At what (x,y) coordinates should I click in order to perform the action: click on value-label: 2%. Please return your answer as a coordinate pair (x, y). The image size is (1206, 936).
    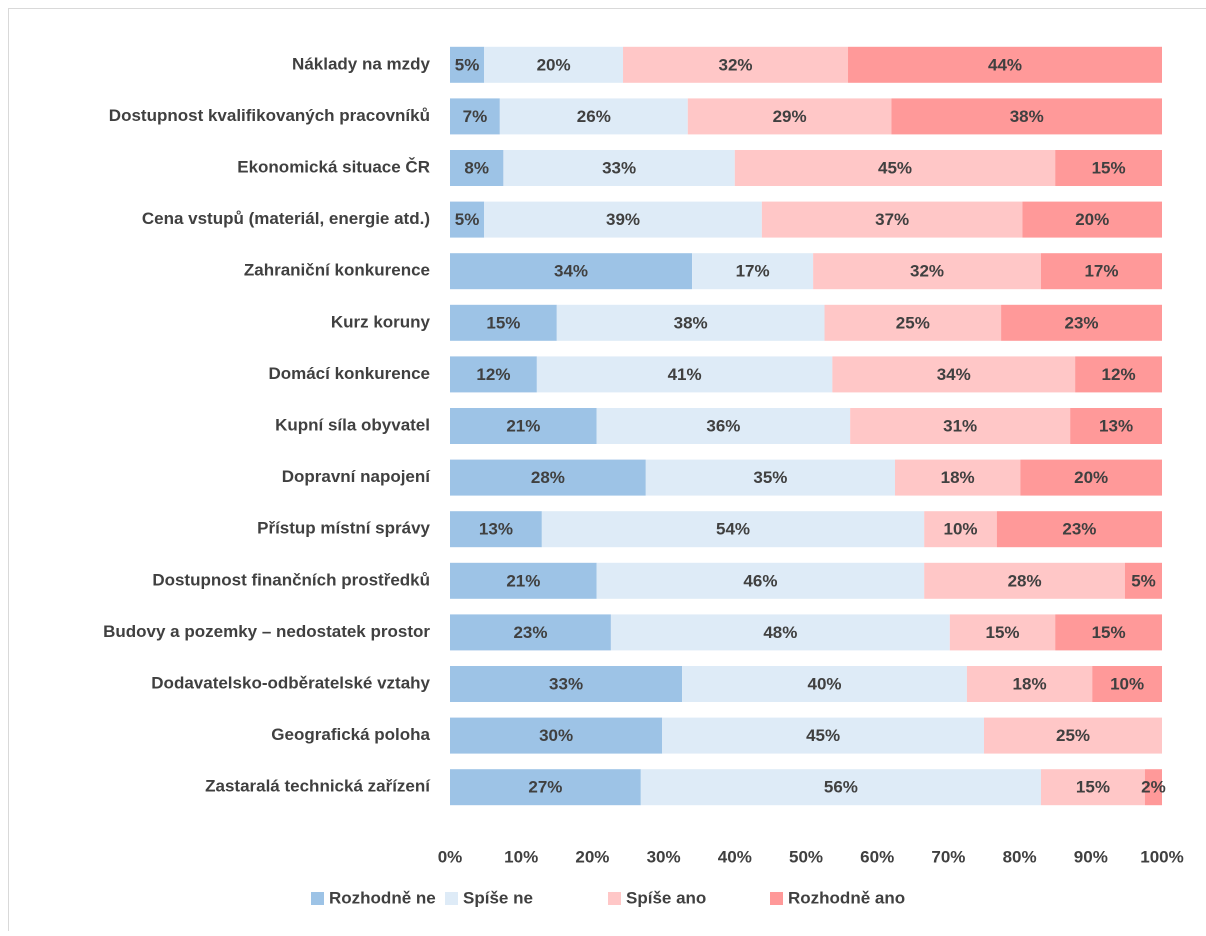
    Looking at the image, I should click on (1153, 787).